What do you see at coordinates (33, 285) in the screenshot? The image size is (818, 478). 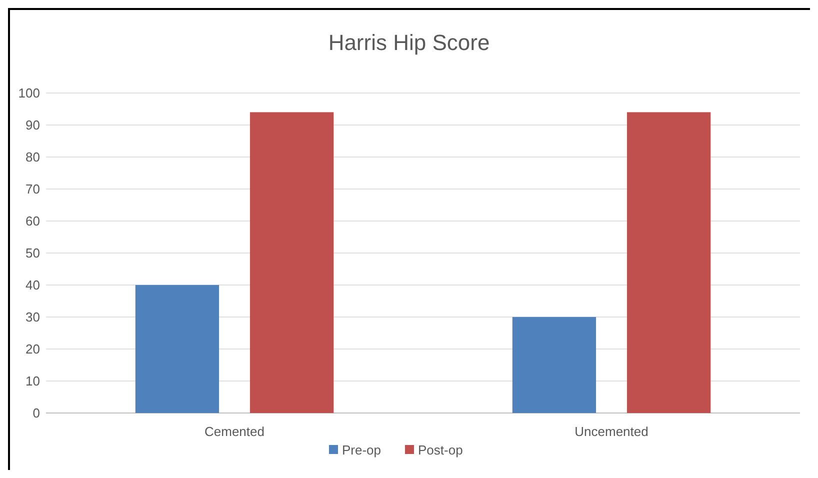 I see `y-tick-label: 40` at bounding box center [33, 285].